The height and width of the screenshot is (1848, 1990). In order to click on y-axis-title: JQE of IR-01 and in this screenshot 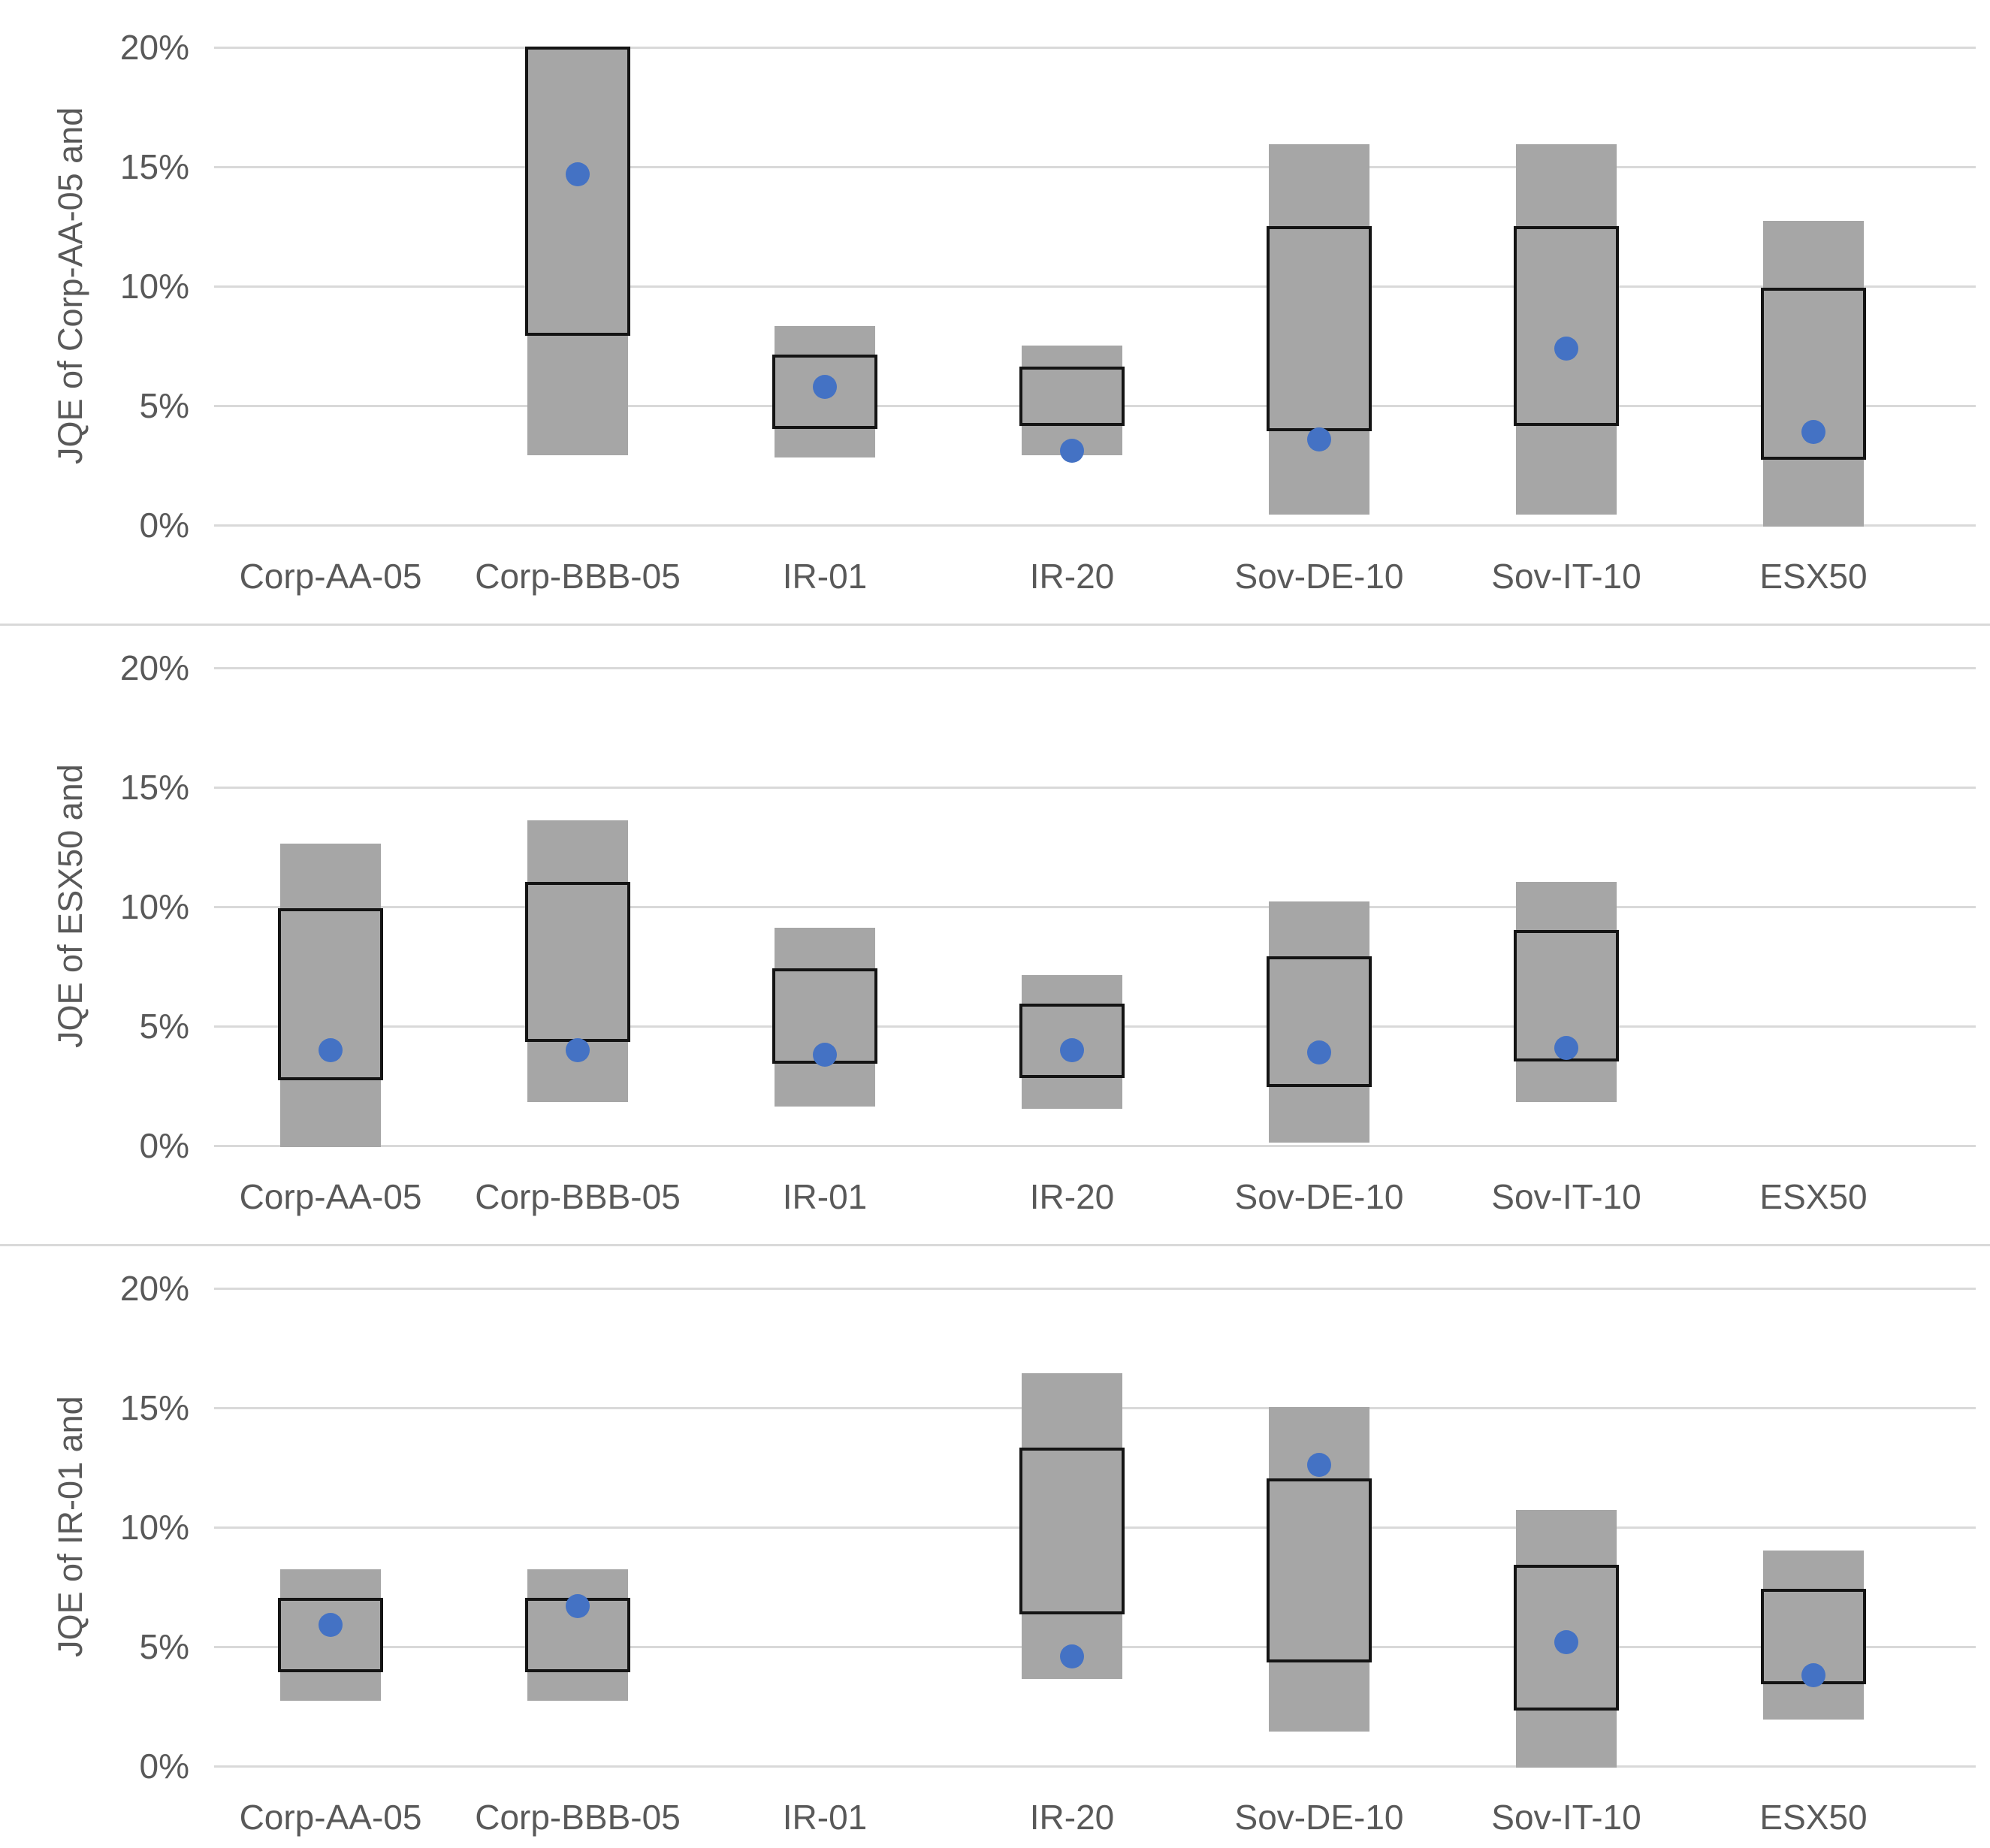, I will do `click(70, 1526)`.